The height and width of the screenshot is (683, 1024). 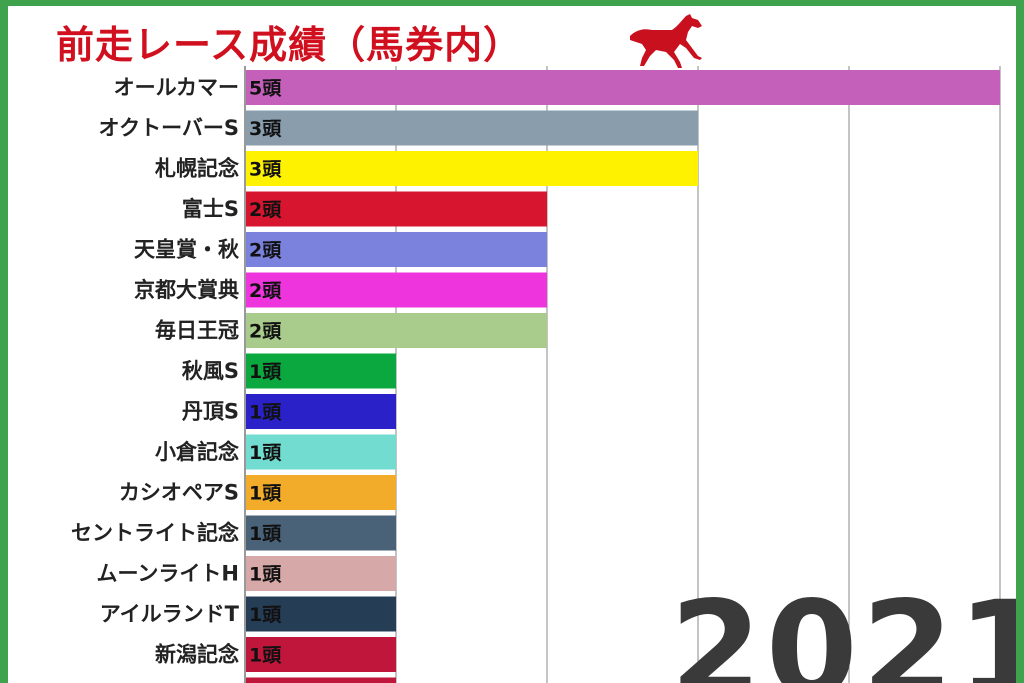 What do you see at coordinates (210, 412) in the screenshot?
I see `category-label: 丹頂S` at bounding box center [210, 412].